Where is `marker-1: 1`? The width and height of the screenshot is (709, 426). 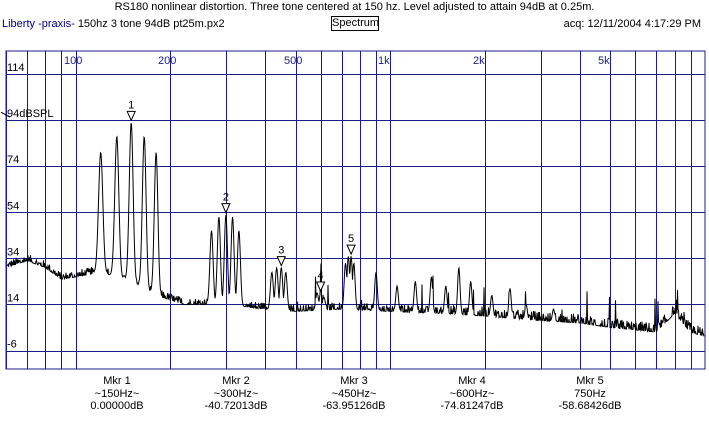 marker-1: 1 is located at coordinates (131, 110).